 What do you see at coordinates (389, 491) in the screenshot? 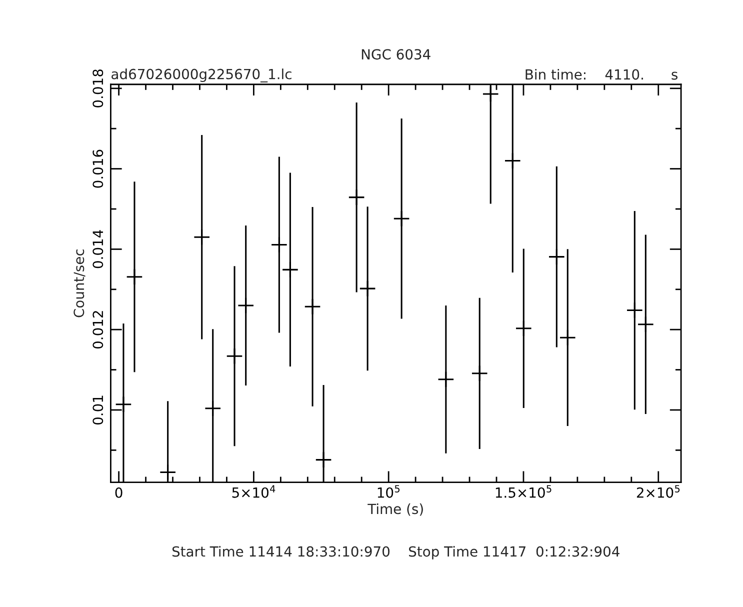
I see `x-tick-label: 10$^{5}$` at bounding box center [389, 491].